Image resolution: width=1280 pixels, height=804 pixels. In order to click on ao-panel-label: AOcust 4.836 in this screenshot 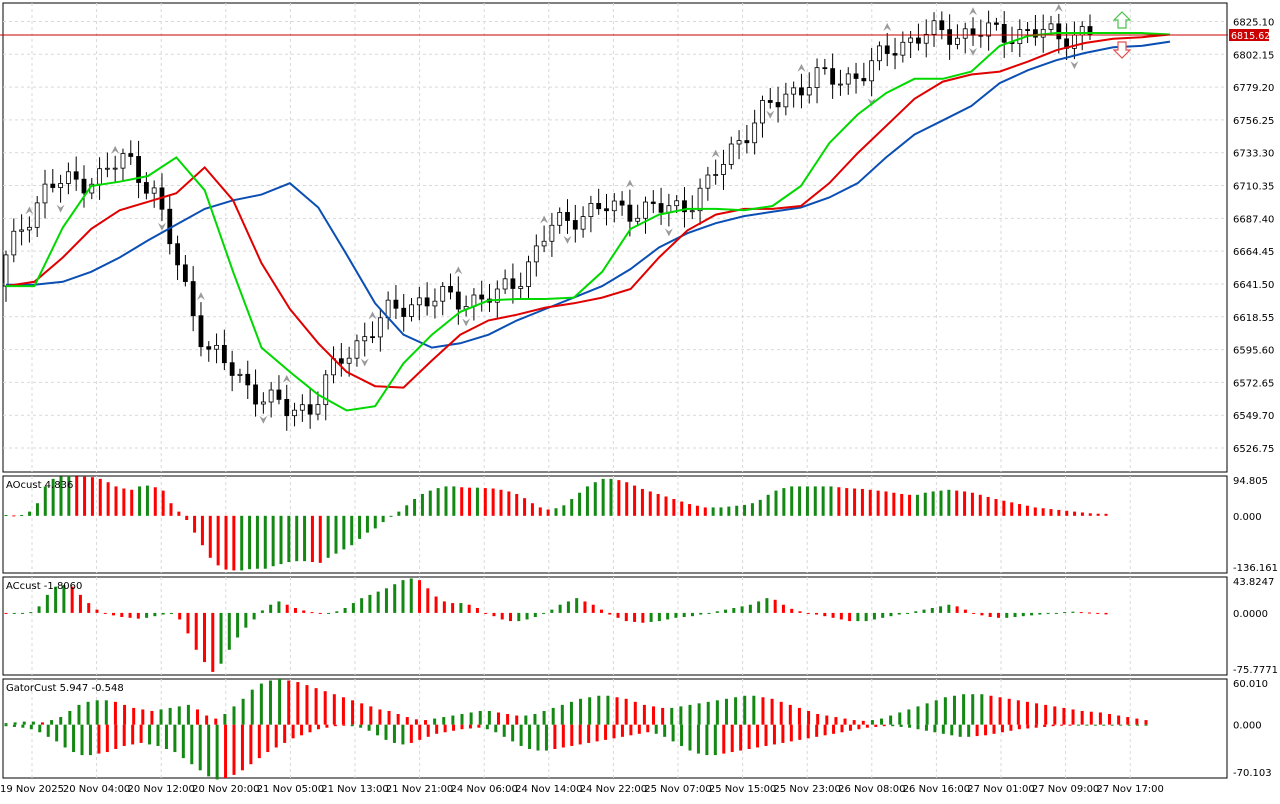, I will do `click(39, 485)`.